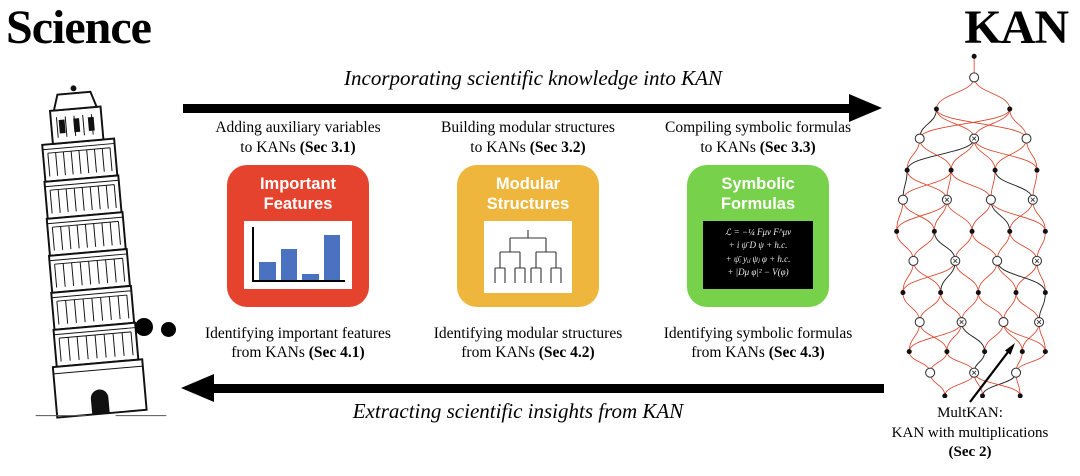 This screenshot has width=1080, height=476. I want to click on formula-line: ℒ = −¼ Fμν F^μν, so click(758, 231).